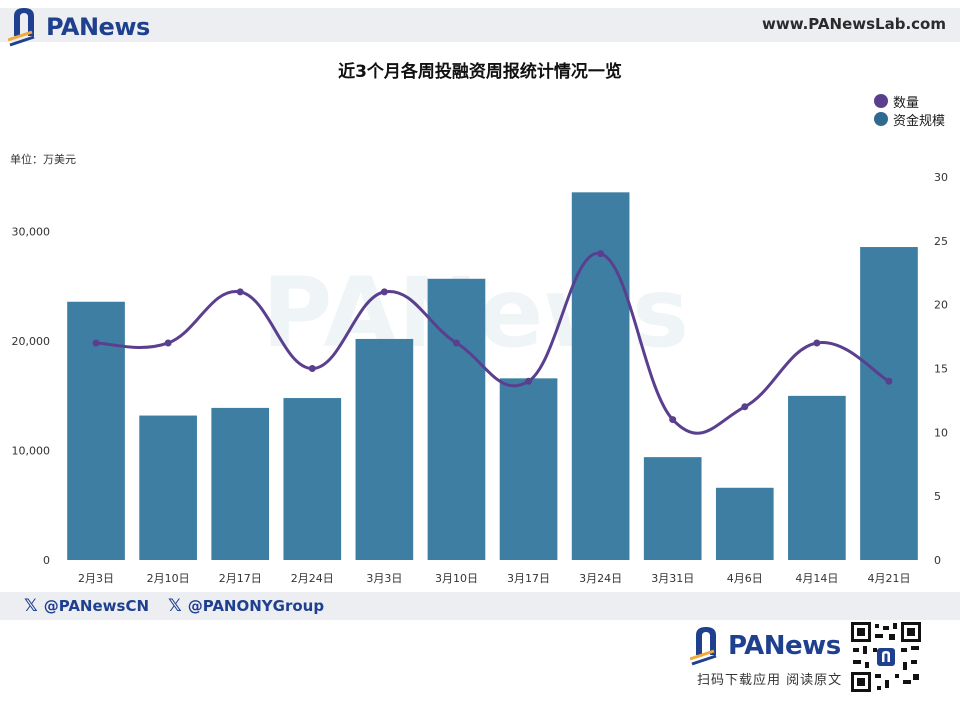 This screenshot has height=705, width=960. I want to click on right-tick-label: 30, so click(941, 177).